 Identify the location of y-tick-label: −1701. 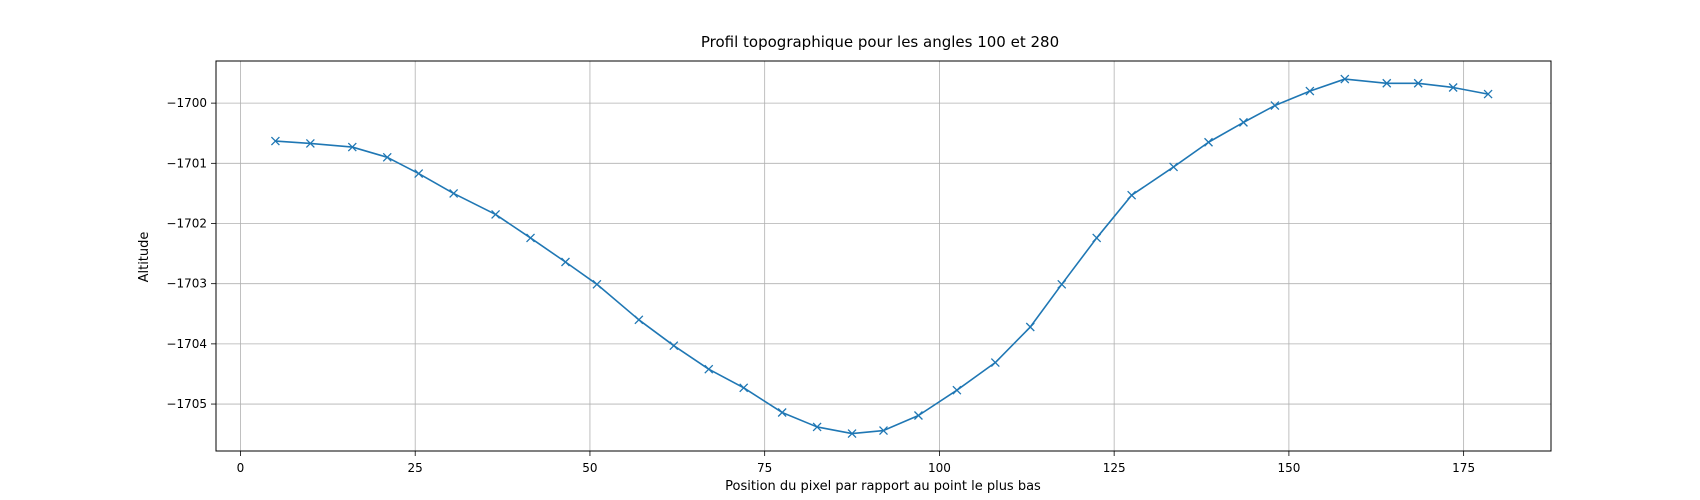
(186, 163).